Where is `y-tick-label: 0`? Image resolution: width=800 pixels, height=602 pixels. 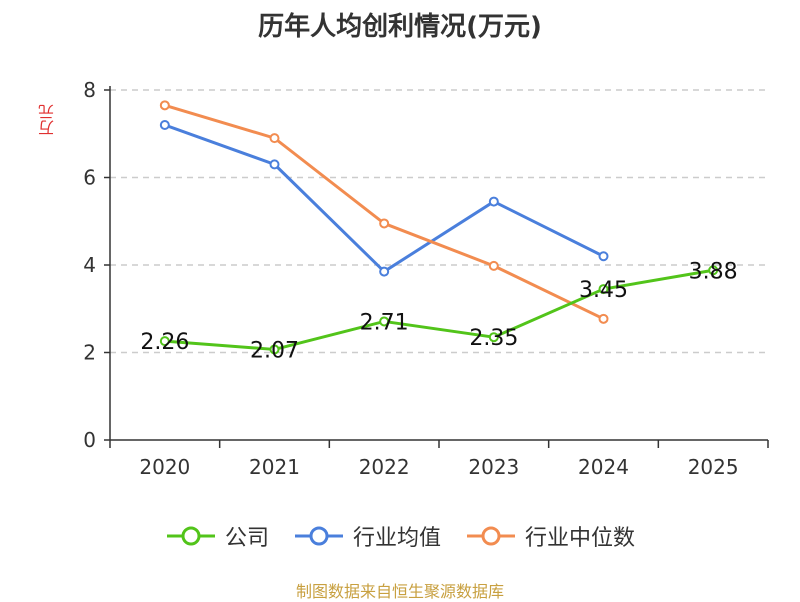
y-tick-label: 0 is located at coordinates (89, 440).